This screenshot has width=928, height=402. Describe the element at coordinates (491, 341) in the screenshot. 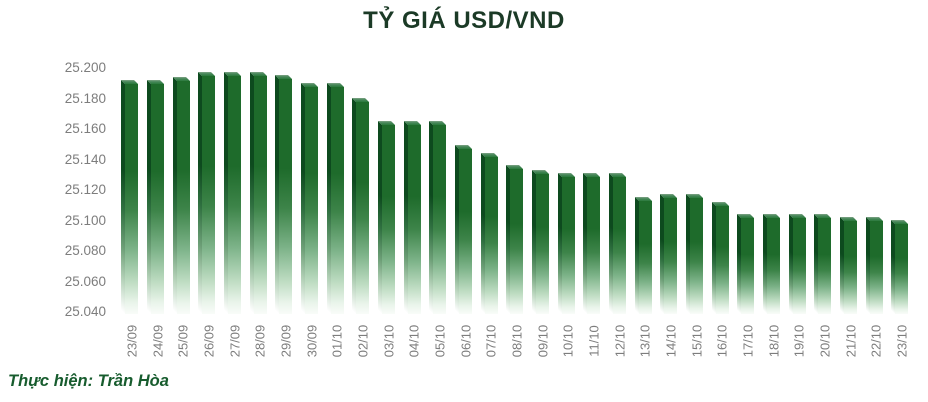

I see `x-axis-label: 07/10` at that location.